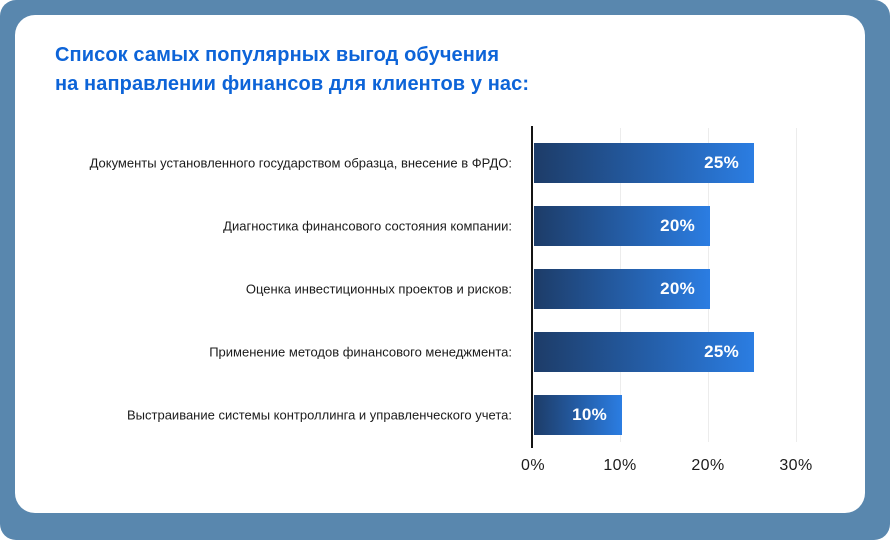 This screenshot has width=890, height=540. What do you see at coordinates (378, 289) in the screenshot?
I see `category-label: Оценка инвестиционных проектов и рисков:` at bounding box center [378, 289].